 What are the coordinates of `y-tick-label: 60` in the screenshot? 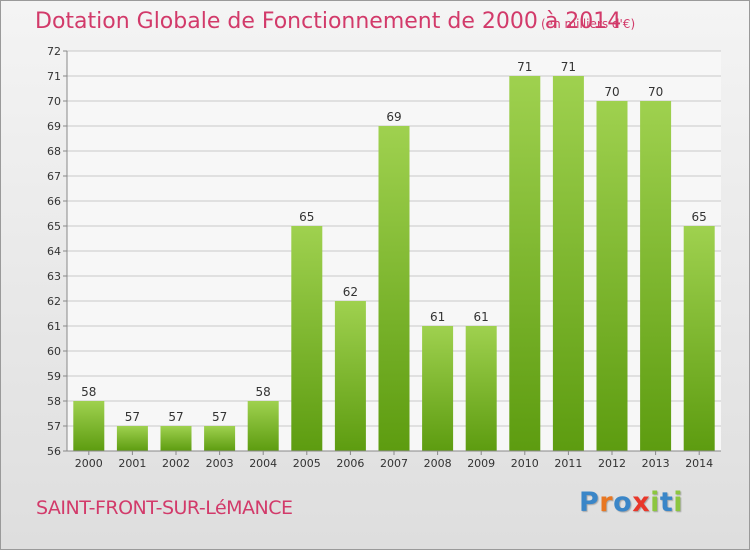 It's located at (54, 351).